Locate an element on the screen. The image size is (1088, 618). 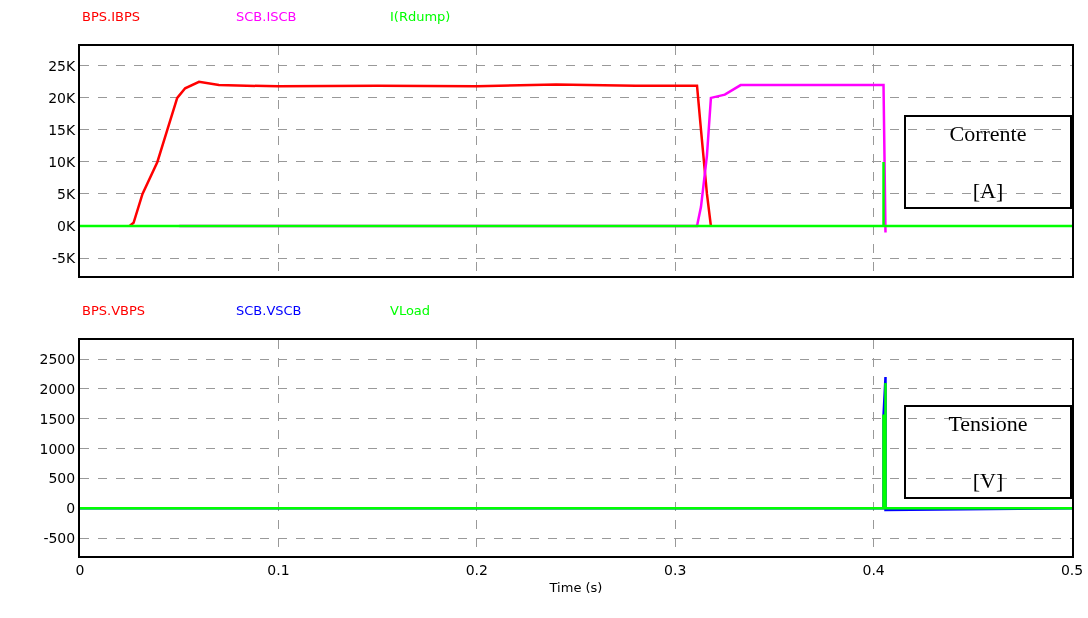
y-tick-label: 10K is located at coordinates (62, 161).